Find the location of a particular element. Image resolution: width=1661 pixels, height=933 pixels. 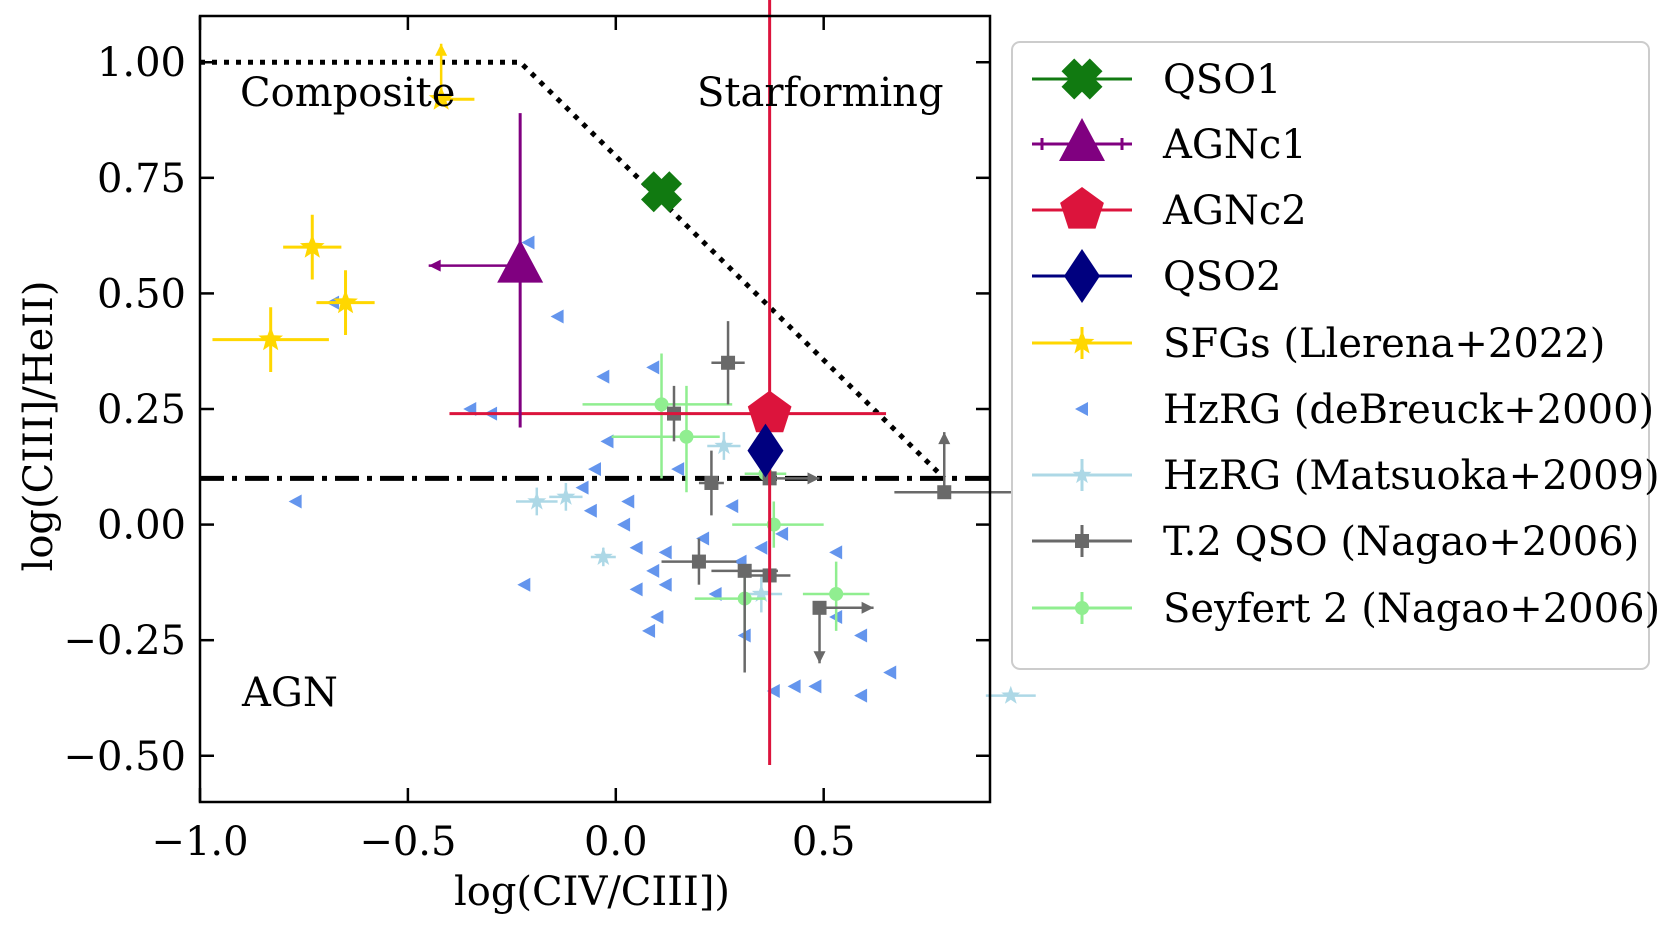

y-tick-label-6: −0.50 is located at coordinates (124, 757).